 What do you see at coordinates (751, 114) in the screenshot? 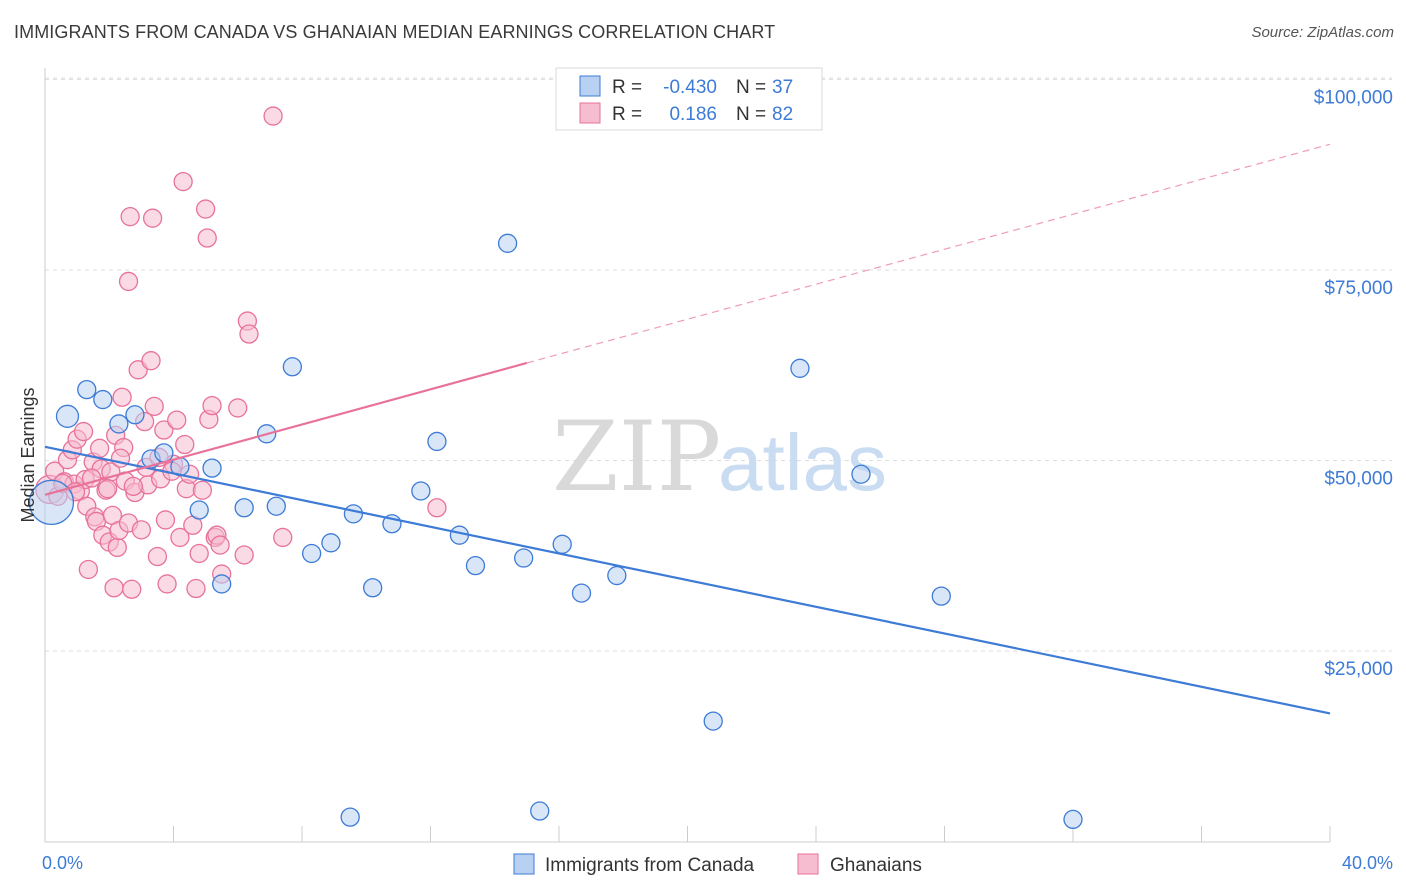
I see `legend-n-label-2: N =` at bounding box center [751, 114].